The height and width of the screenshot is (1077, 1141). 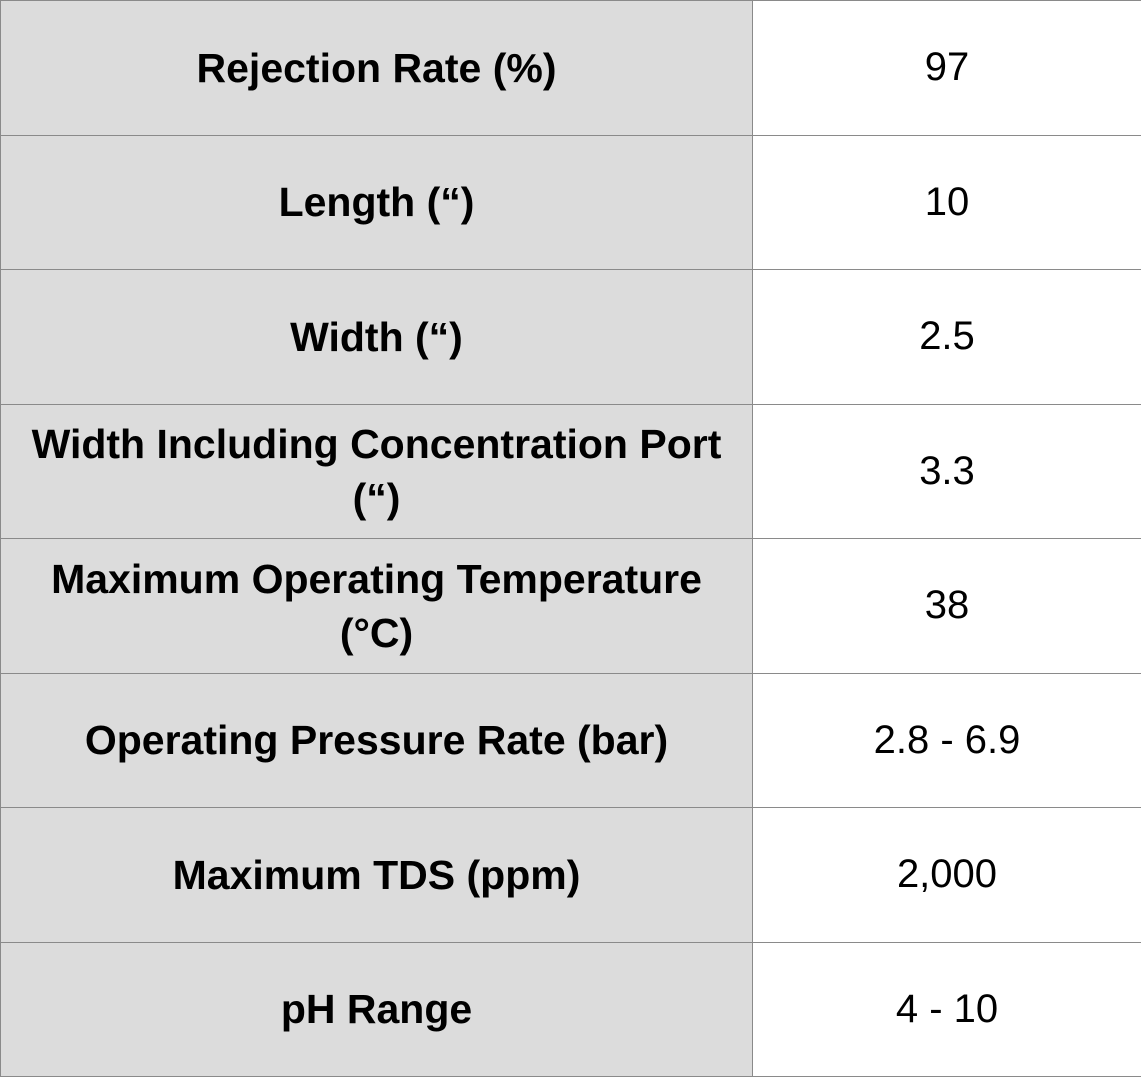 I want to click on table-row: pH Range 4 - 10, so click(x=570, y=1009).